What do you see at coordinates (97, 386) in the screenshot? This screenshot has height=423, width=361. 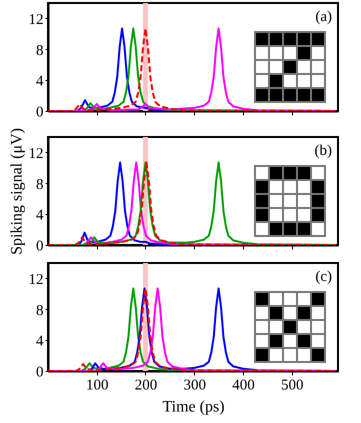 I see `x-tick-label: 100` at bounding box center [97, 386].